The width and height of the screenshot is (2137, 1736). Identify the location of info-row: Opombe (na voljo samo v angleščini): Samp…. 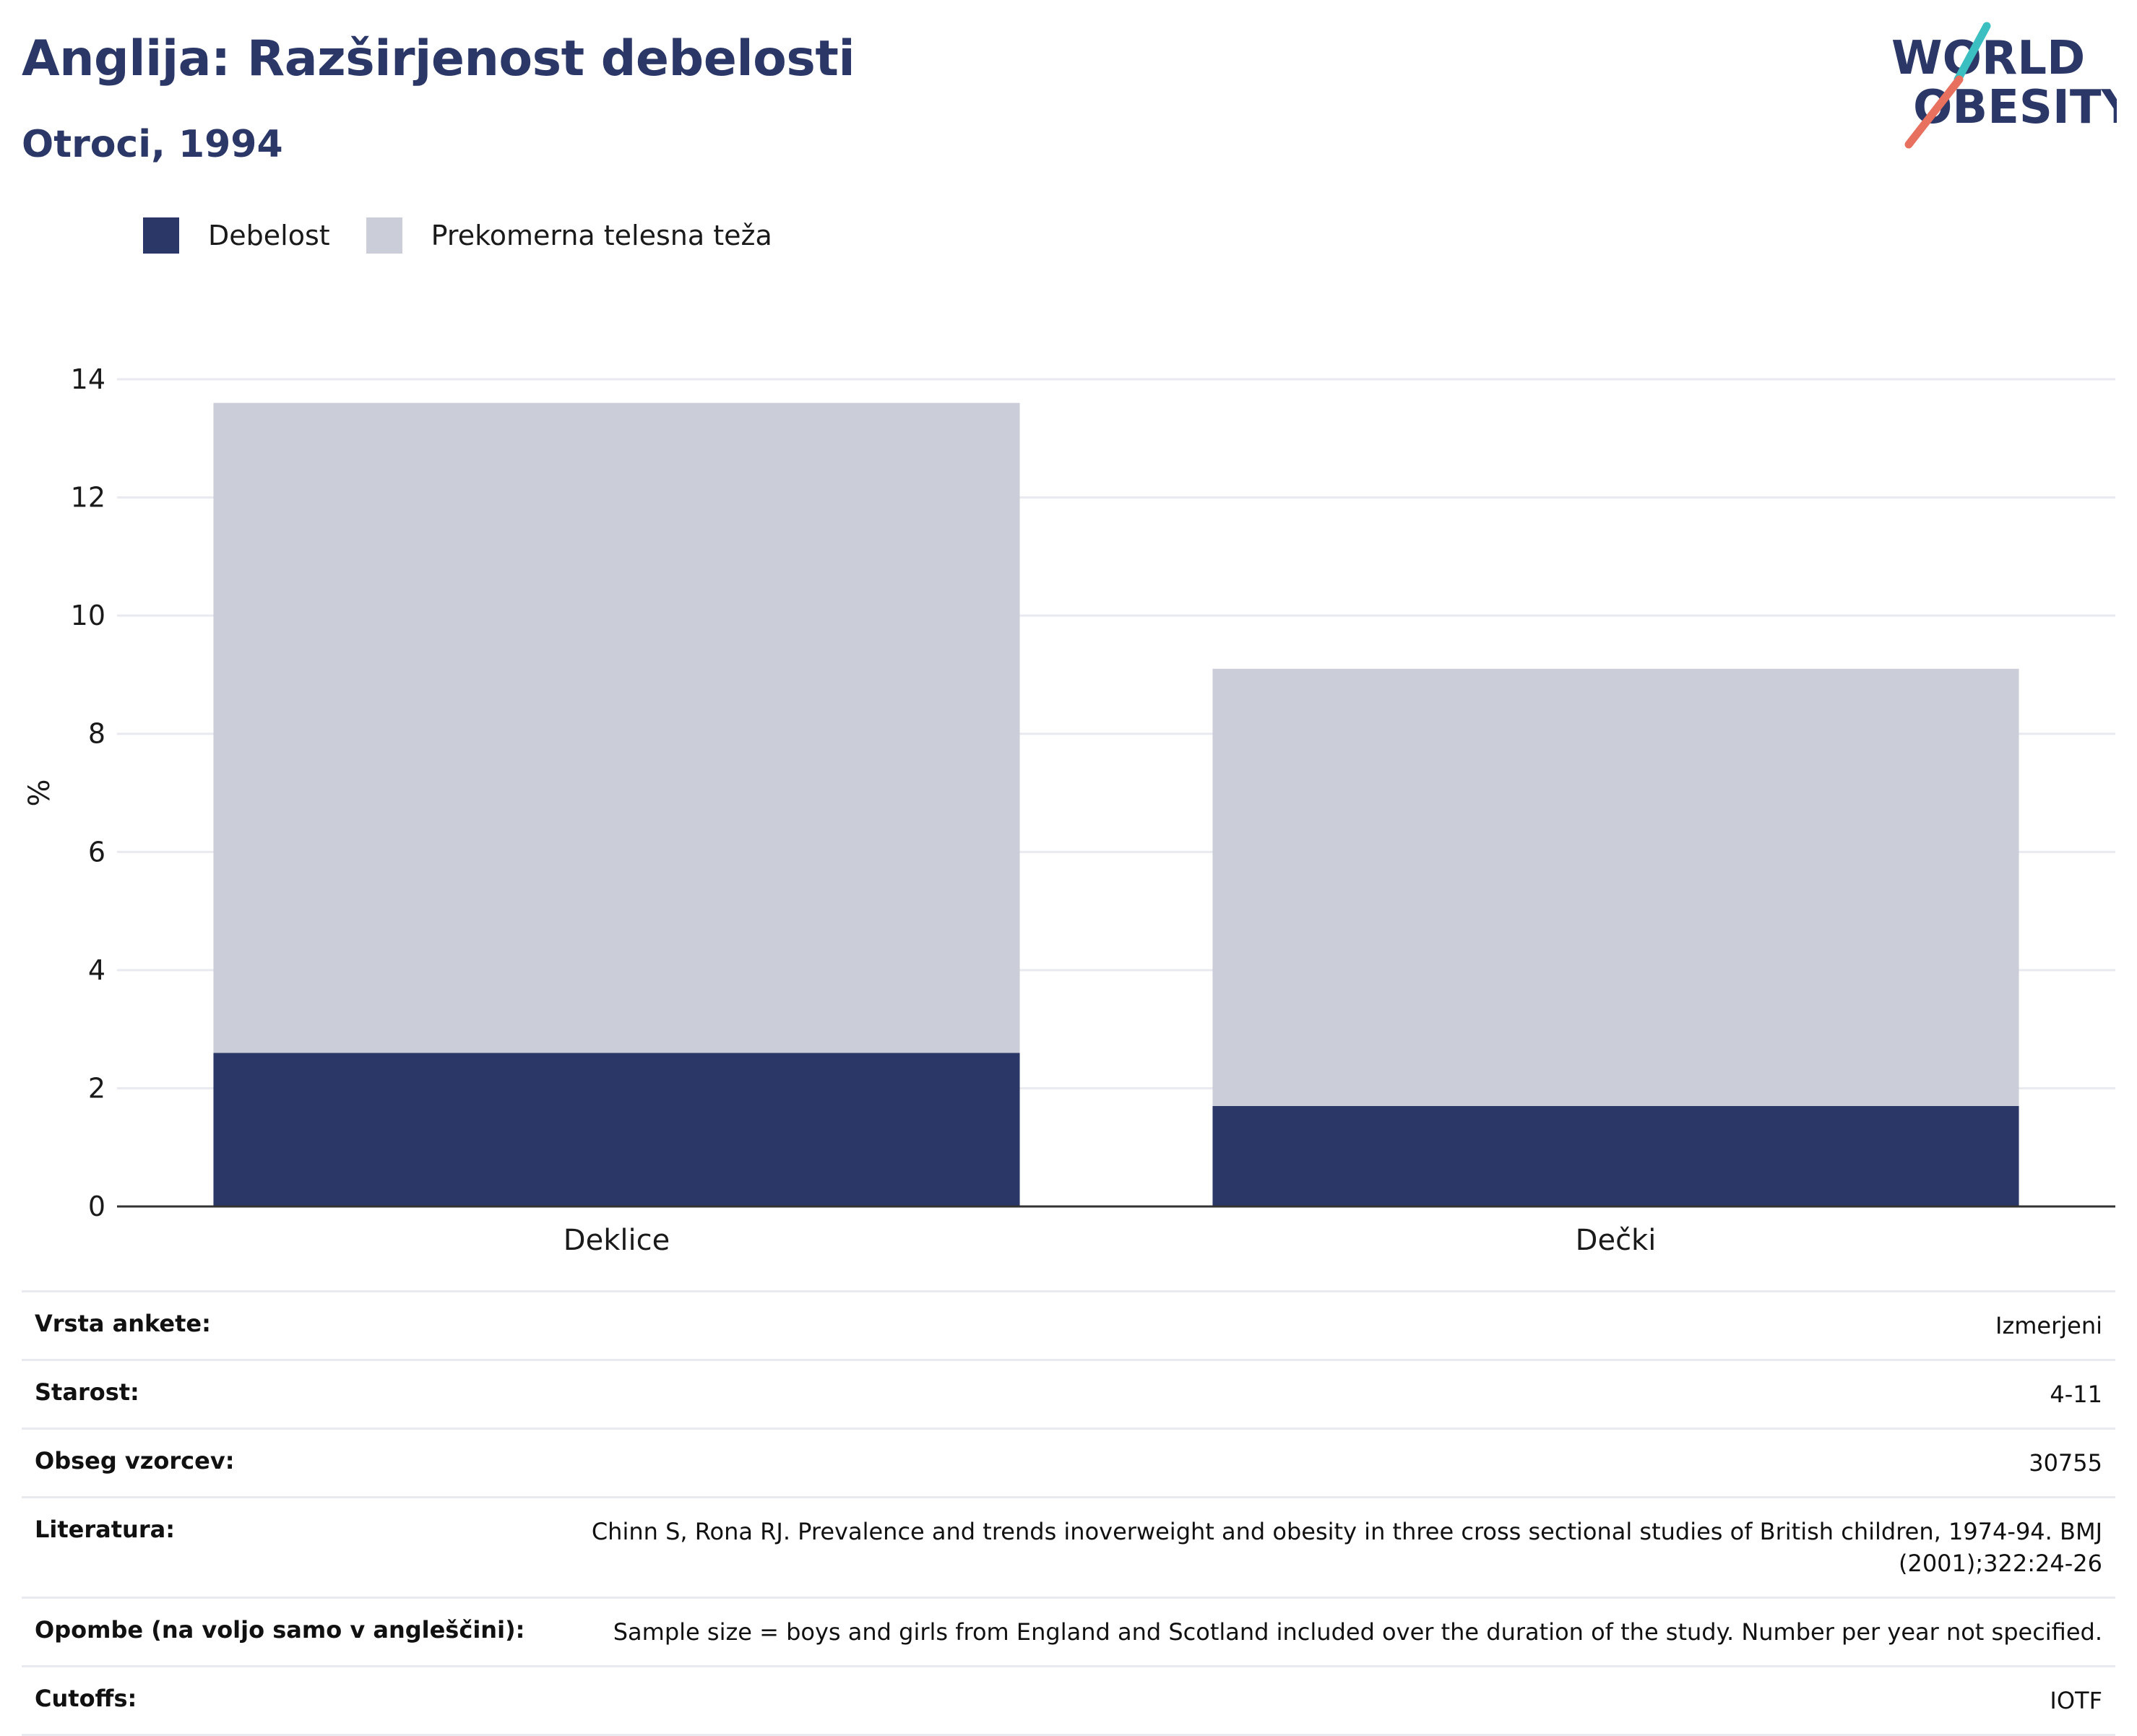
(1068, 1632).